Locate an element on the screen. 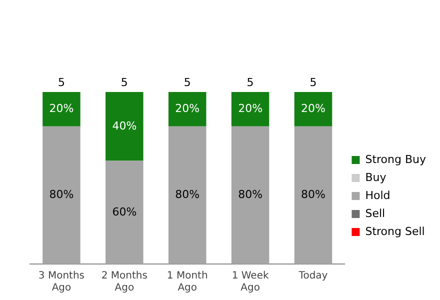 The height and width of the screenshot is (300, 440). legend-label: Buy is located at coordinates (376, 177).